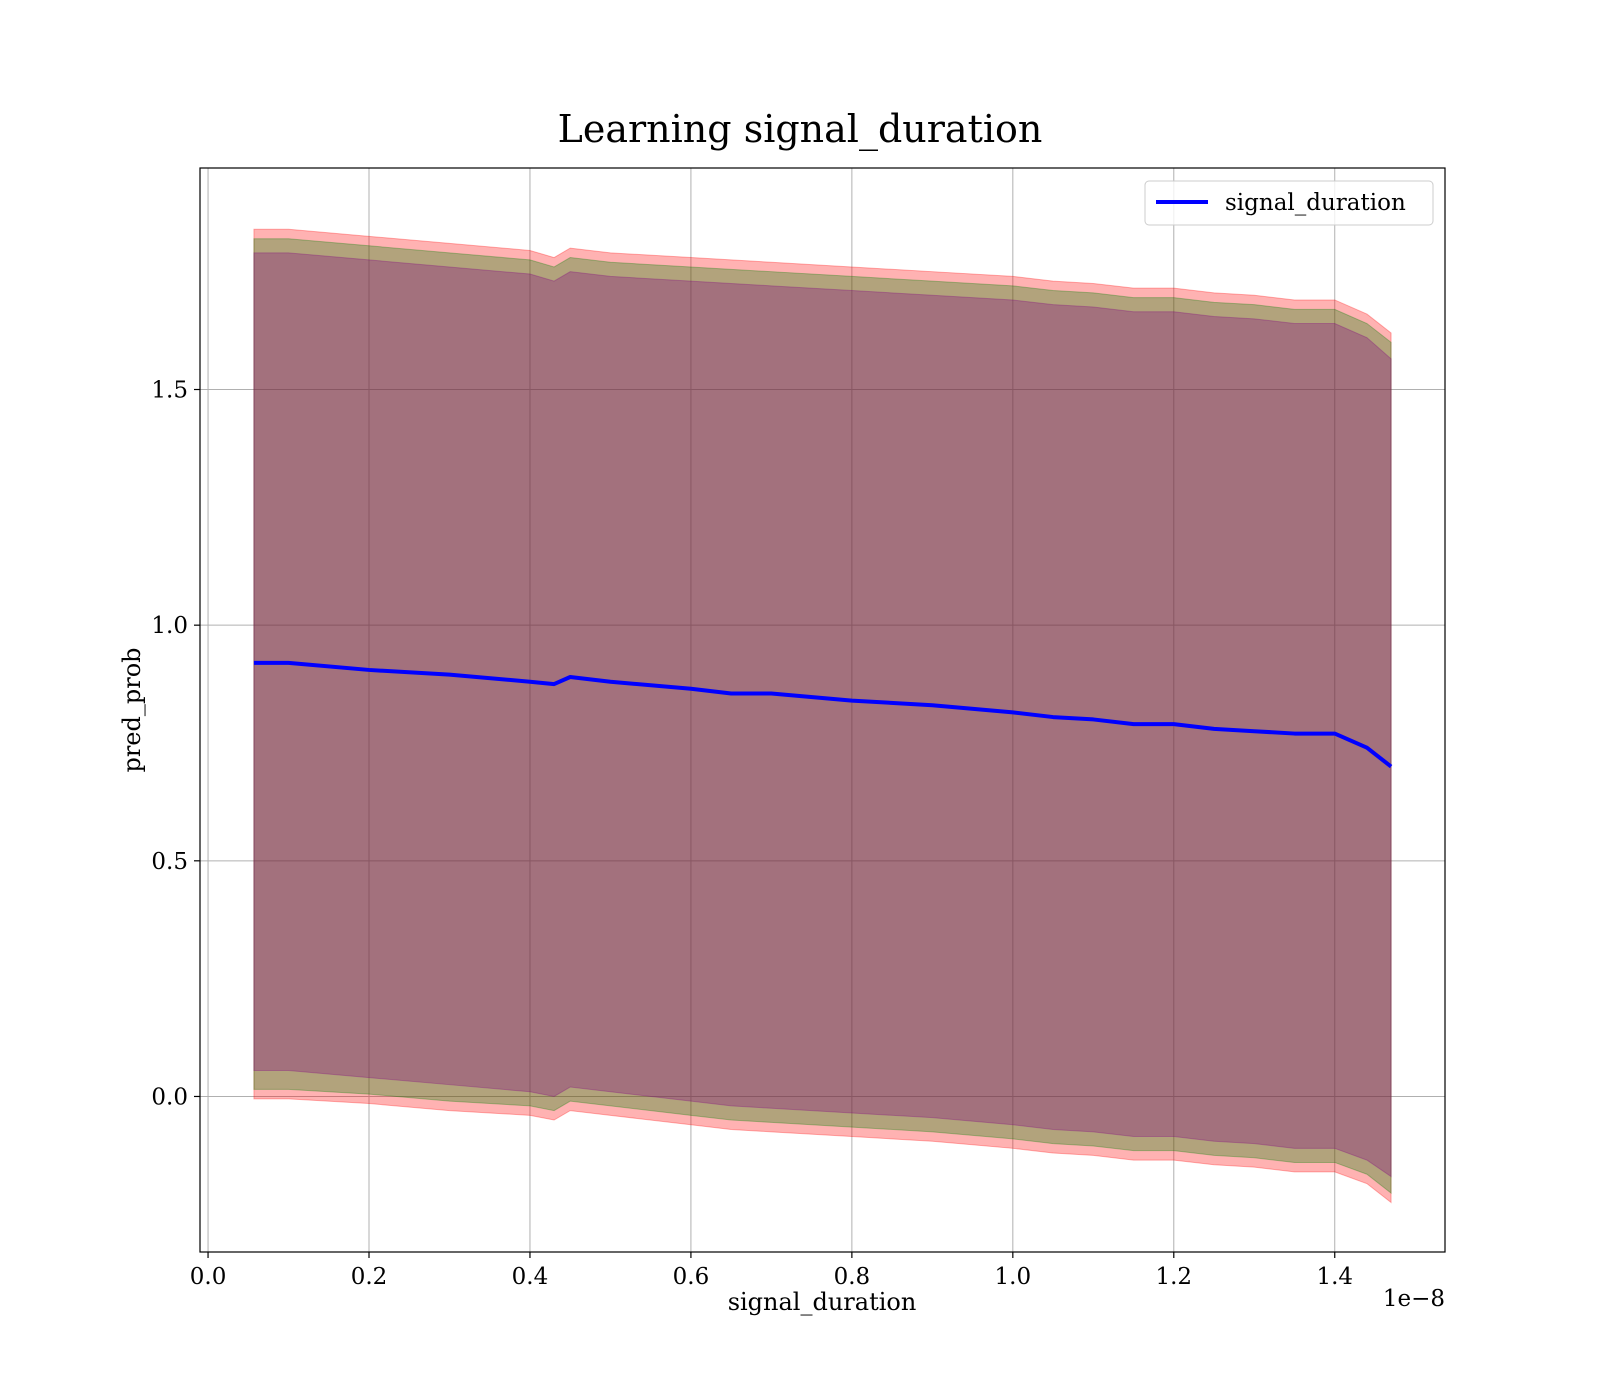 The height and width of the screenshot is (1400, 1600). What do you see at coordinates (852, 1277) in the screenshot?
I see `x-tick-label: 0.8` at bounding box center [852, 1277].